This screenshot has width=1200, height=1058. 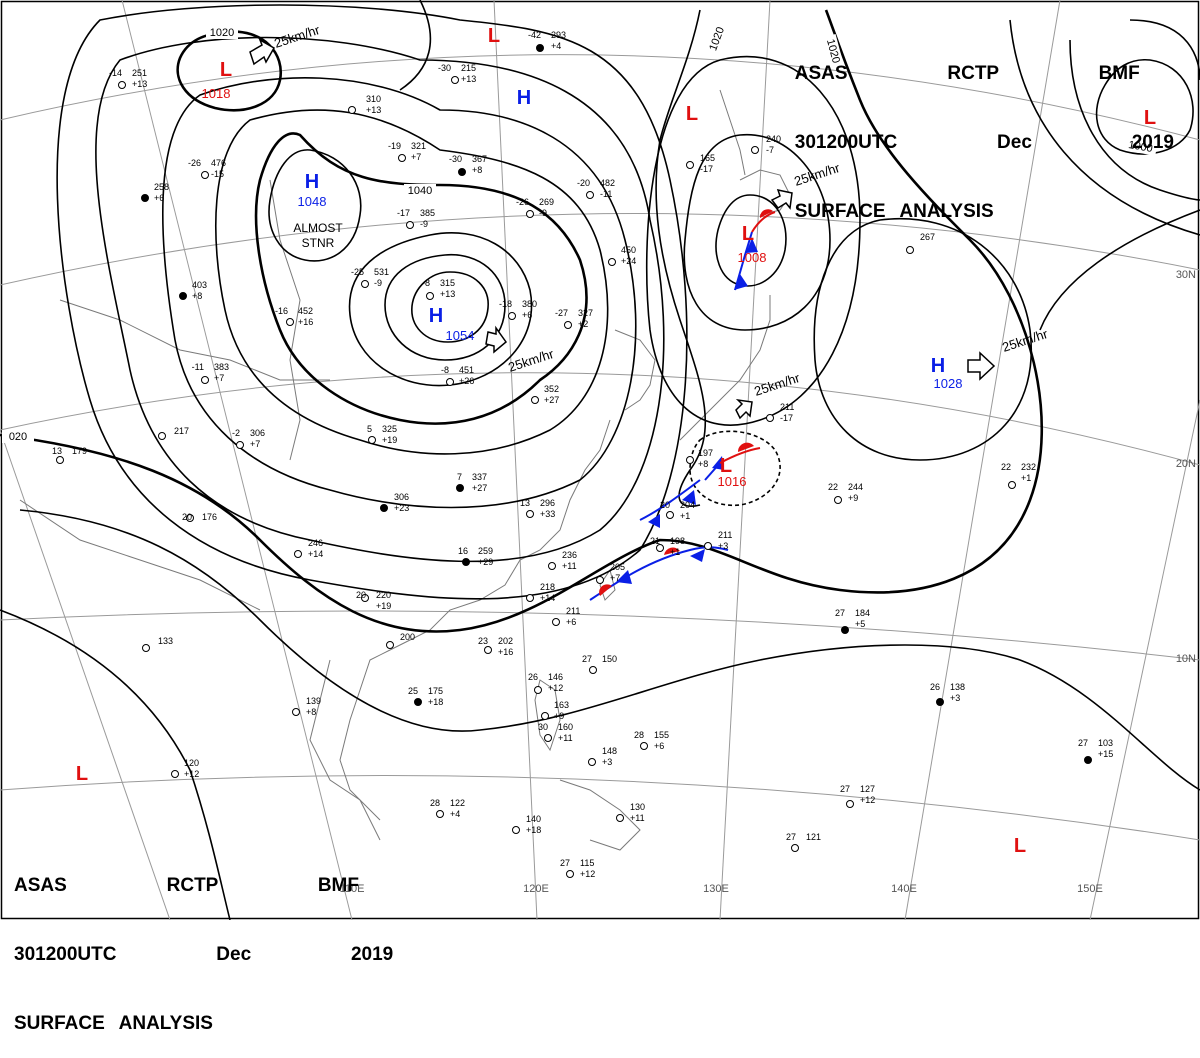 What do you see at coordinates (707, 158) in the screenshot?
I see `station-pressure: 165` at bounding box center [707, 158].